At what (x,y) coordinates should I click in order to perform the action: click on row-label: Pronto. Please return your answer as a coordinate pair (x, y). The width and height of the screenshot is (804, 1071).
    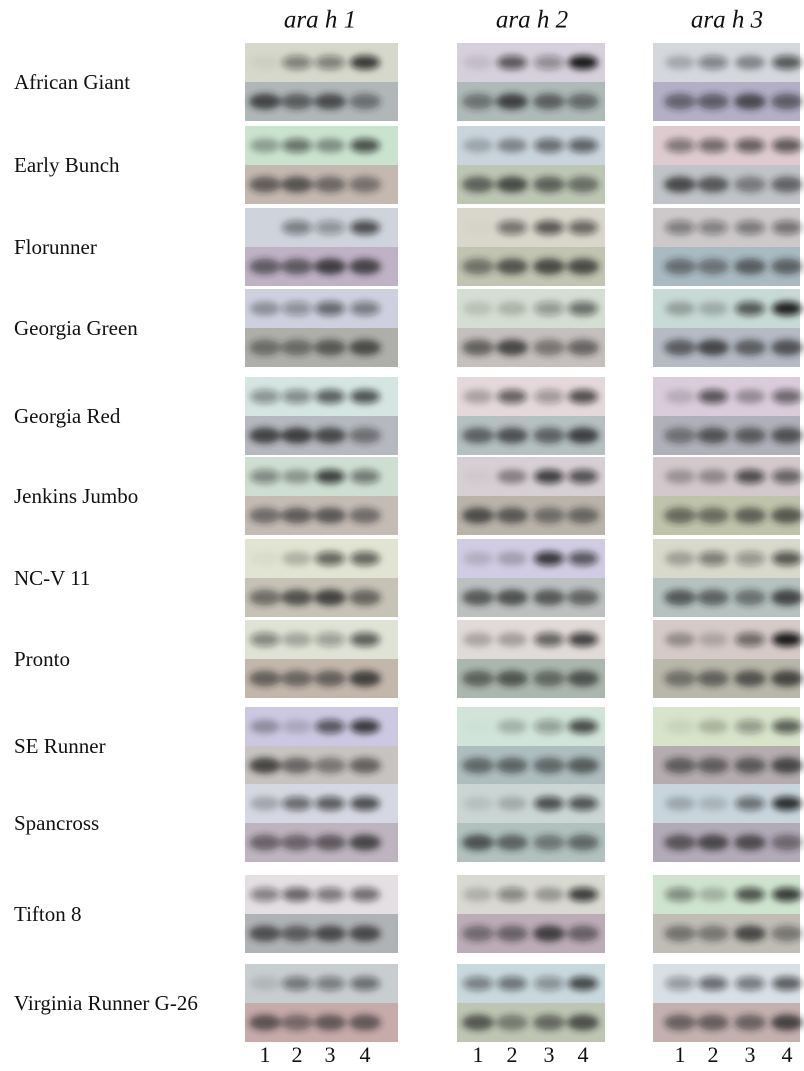
    Looking at the image, I should click on (42, 659).